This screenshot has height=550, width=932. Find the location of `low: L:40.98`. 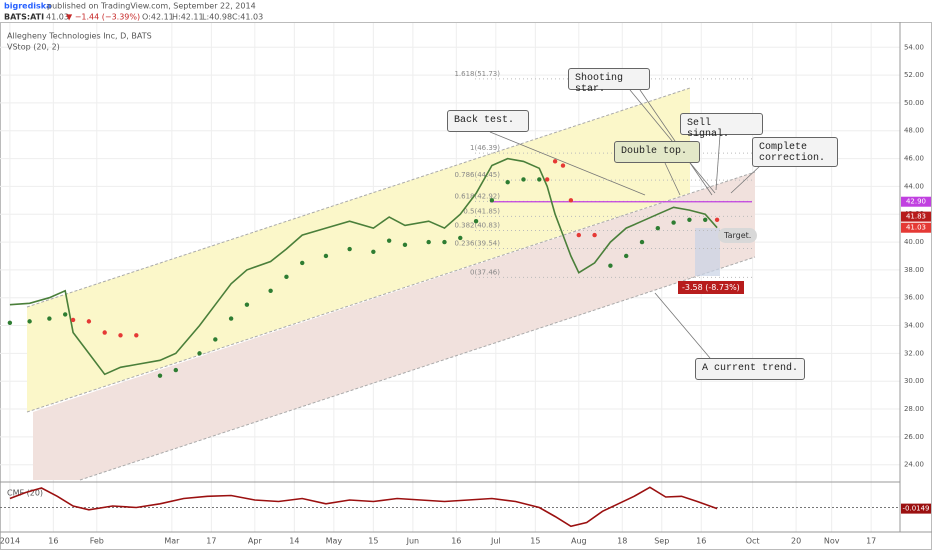

low: L:40.98 is located at coordinates (217, 17).